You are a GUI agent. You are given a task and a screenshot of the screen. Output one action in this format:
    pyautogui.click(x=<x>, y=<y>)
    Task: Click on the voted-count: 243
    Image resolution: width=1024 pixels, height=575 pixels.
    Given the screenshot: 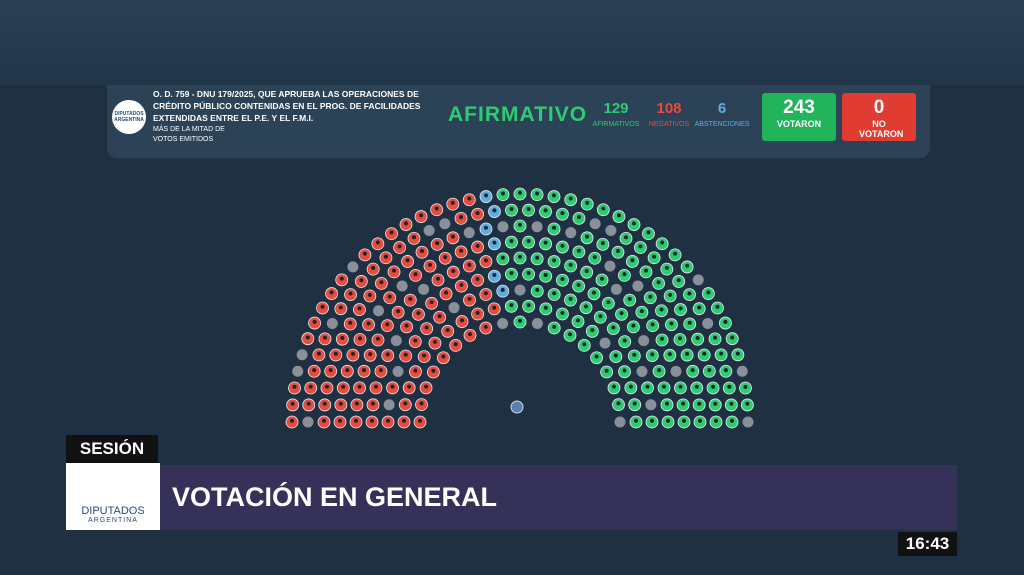 What is the action you would take?
    pyautogui.click(x=799, y=107)
    